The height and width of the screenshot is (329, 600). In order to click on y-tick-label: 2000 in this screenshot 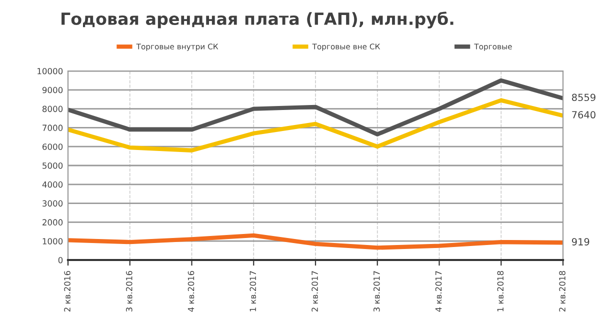, I will do `click(52, 222)`.